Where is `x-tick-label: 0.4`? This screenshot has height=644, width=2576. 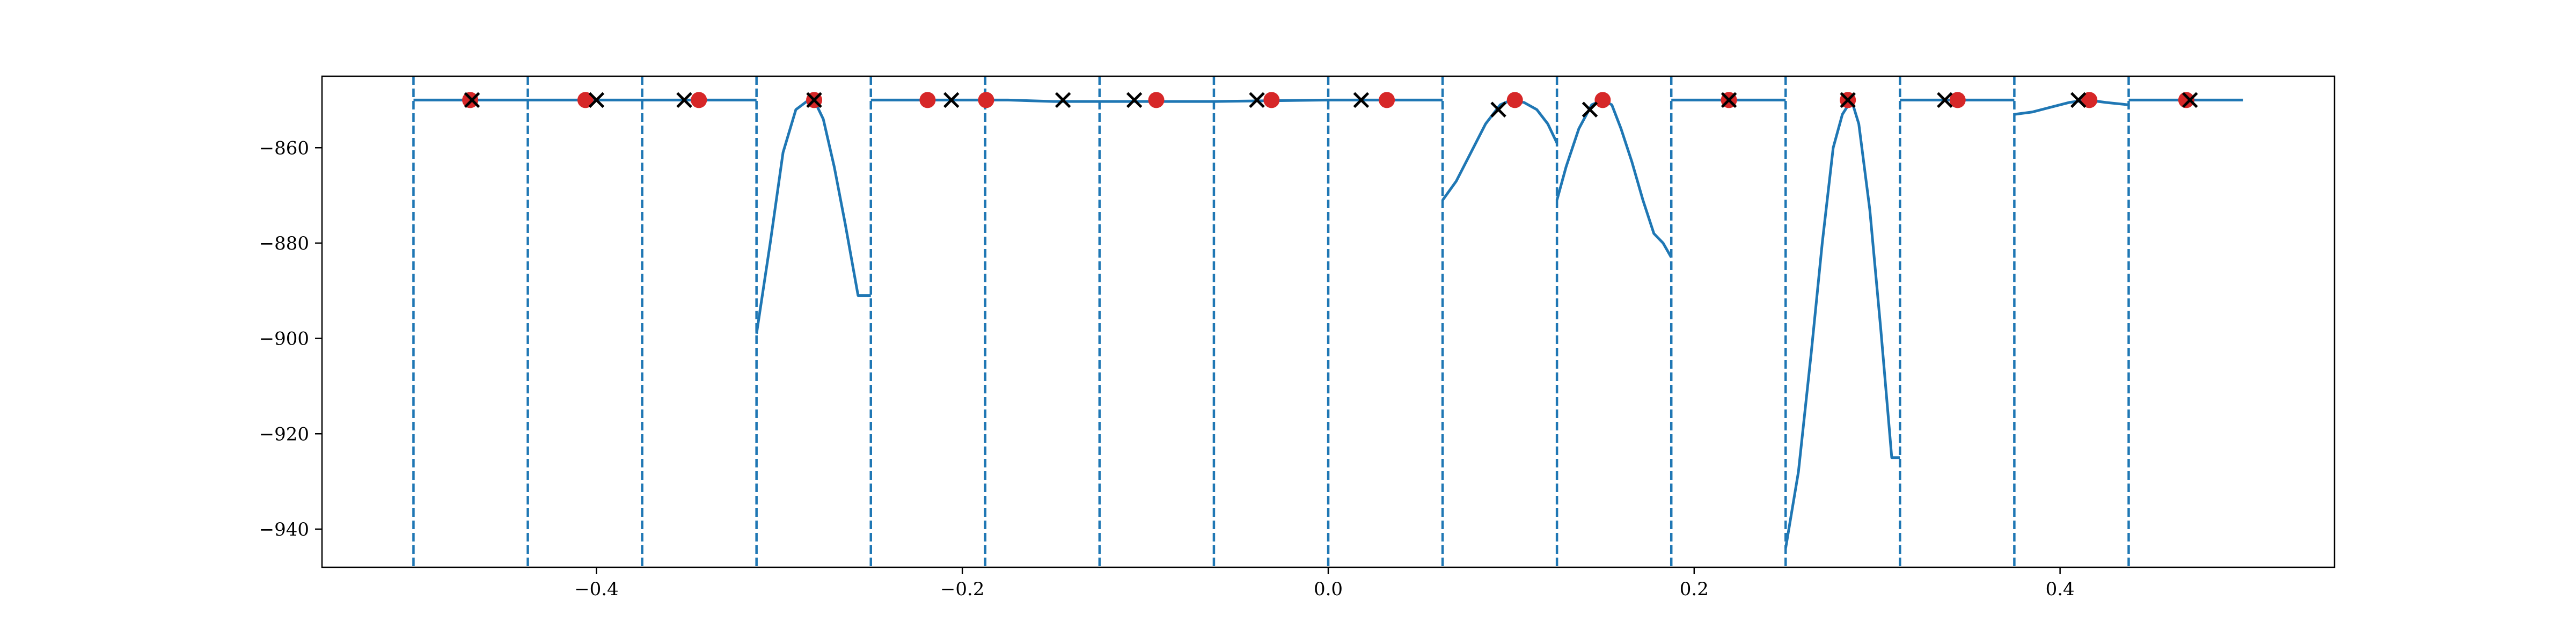
x-tick-label: 0.4 is located at coordinates (2060, 589).